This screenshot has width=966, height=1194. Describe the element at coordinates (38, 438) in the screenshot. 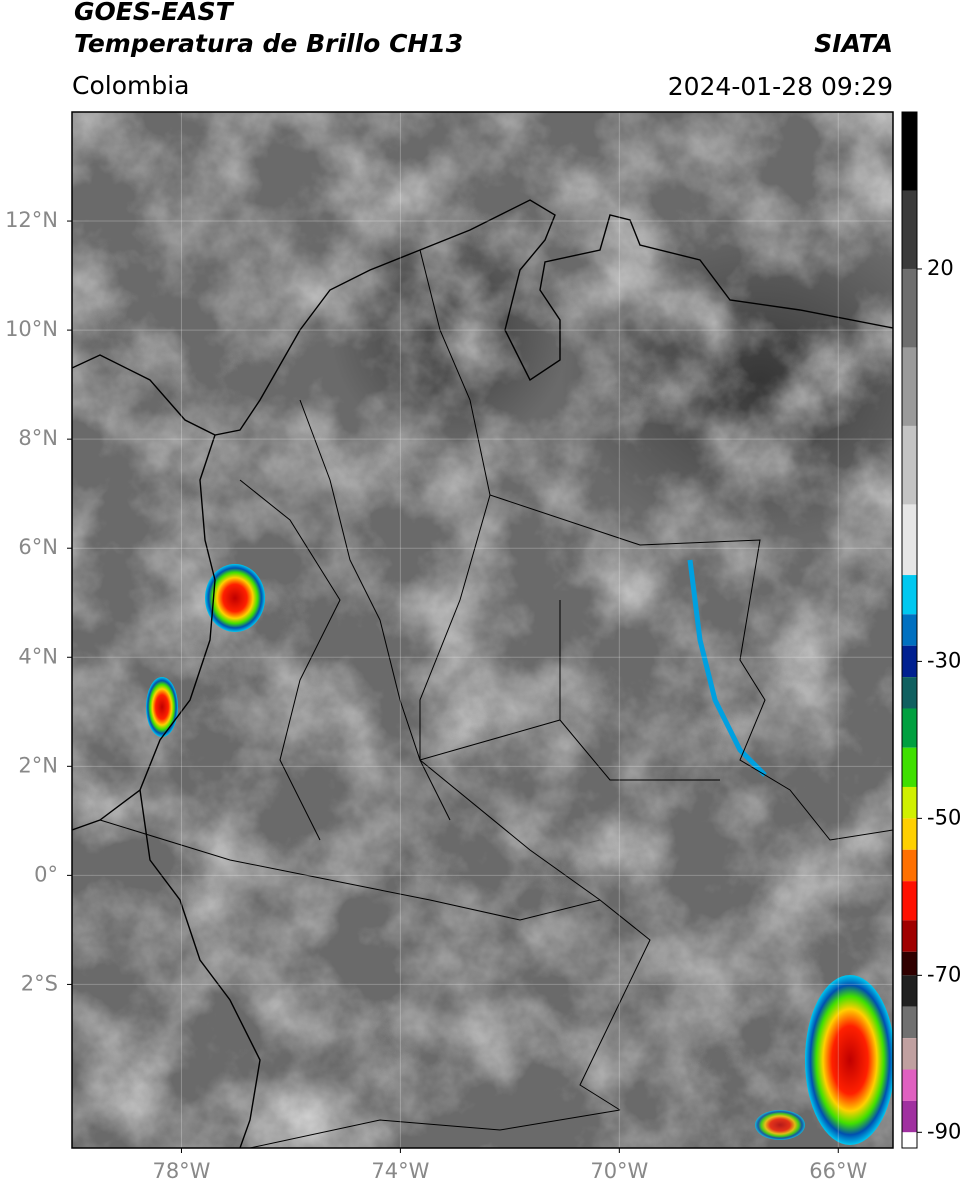

I see `y-tick-label: 8°N` at that location.